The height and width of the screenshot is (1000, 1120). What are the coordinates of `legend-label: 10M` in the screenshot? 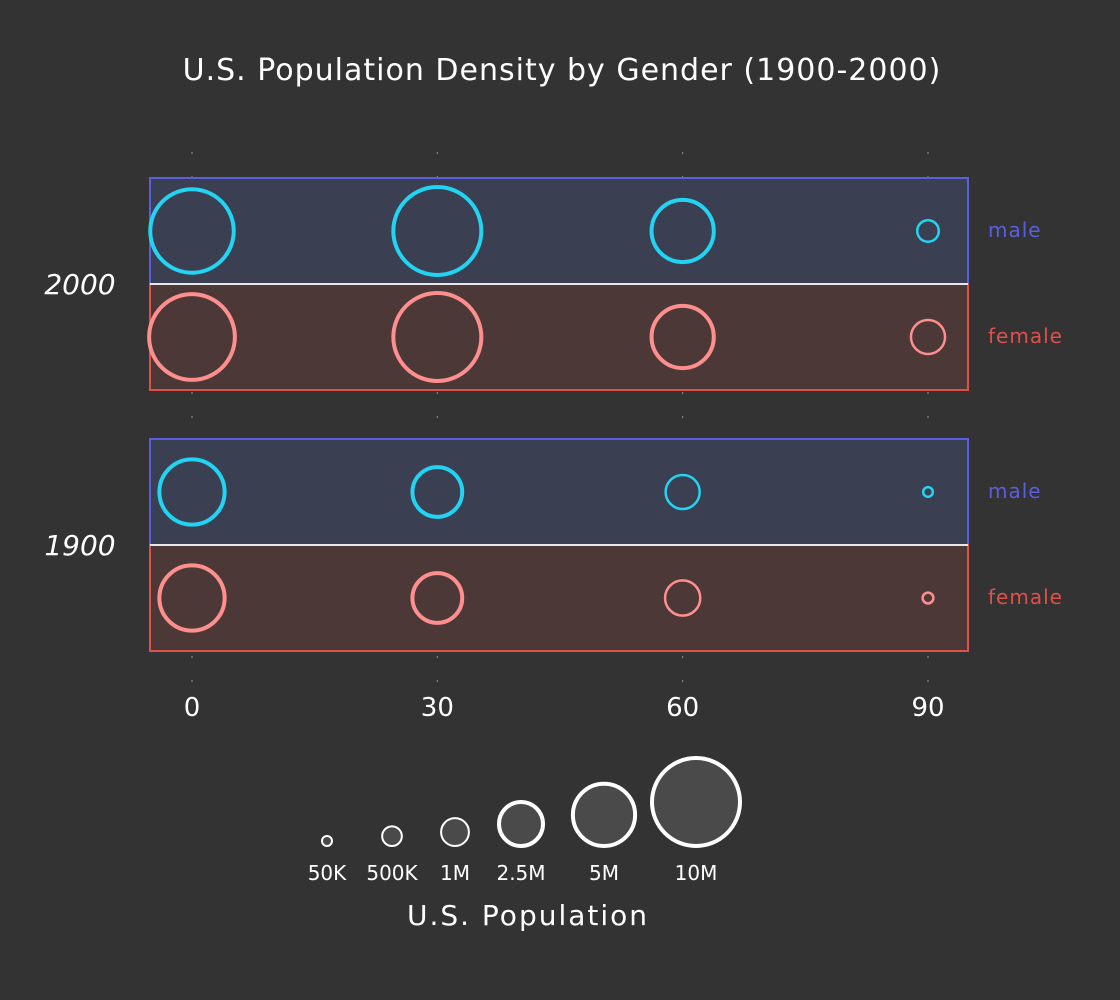 It's located at (696, 873).